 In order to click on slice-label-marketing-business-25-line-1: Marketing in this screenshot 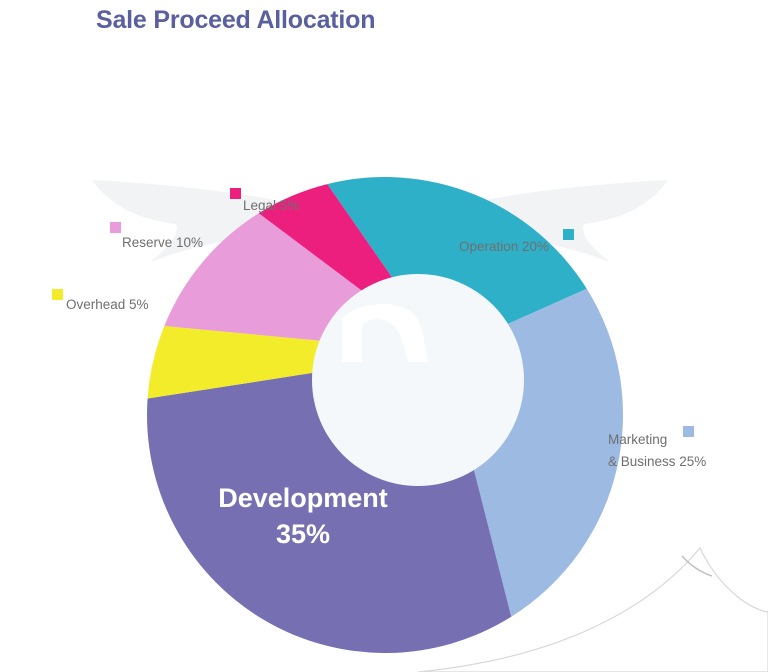, I will do `click(637, 439)`.